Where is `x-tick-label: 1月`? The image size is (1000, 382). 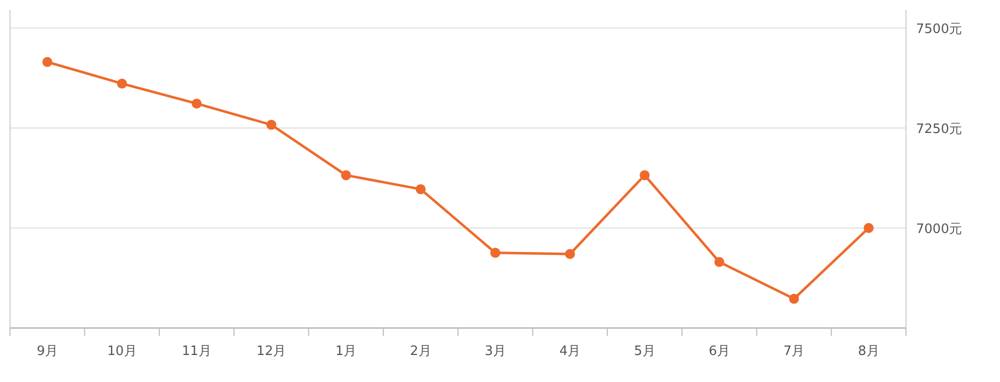 x-tick-label: 1月 is located at coordinates (346, 351).